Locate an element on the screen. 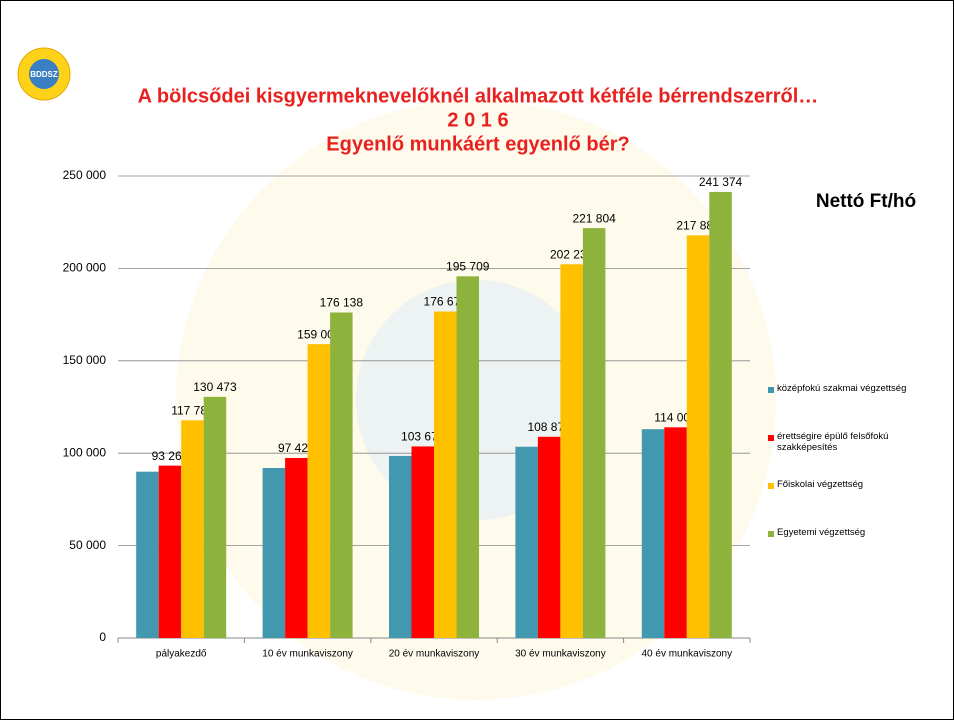 Image resolution: width=954 pixels, height=720 pixels. x-tick-label: 40 év munkaviszony is located at coordinates (686, 654).